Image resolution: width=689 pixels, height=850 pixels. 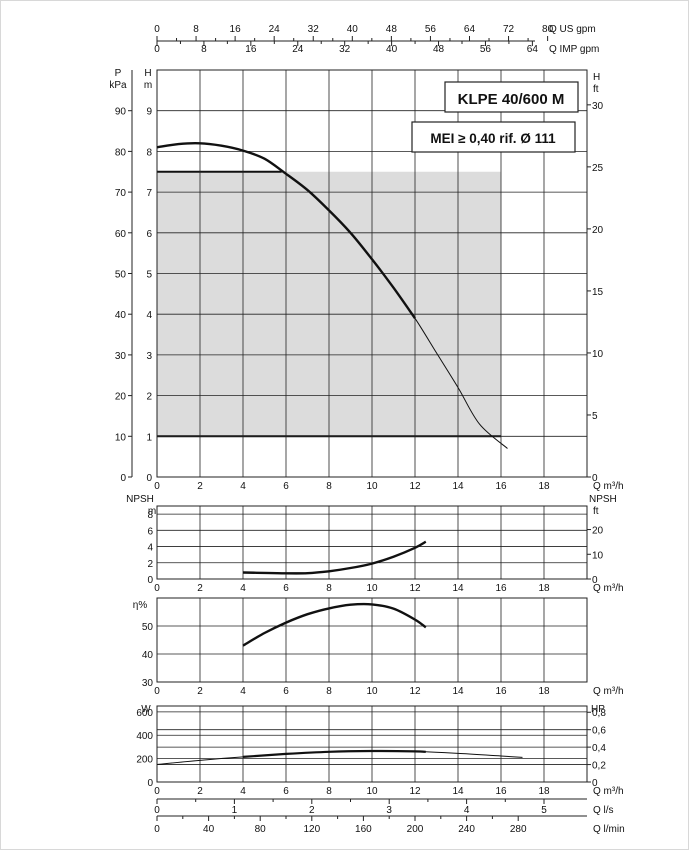 I want to click on us-gpm-tick-0: 0, so click(x=157, y=29).